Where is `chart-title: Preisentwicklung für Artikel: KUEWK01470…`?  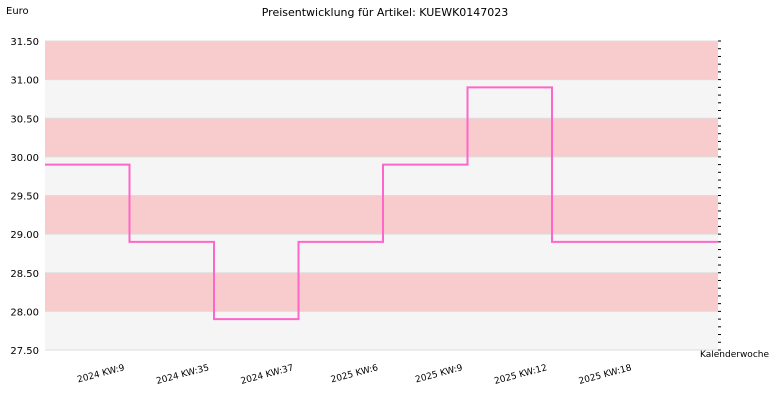
chart-title: Preisentwicklung für Artikel: KUEWK01470… is located at coordinates (385, 12).